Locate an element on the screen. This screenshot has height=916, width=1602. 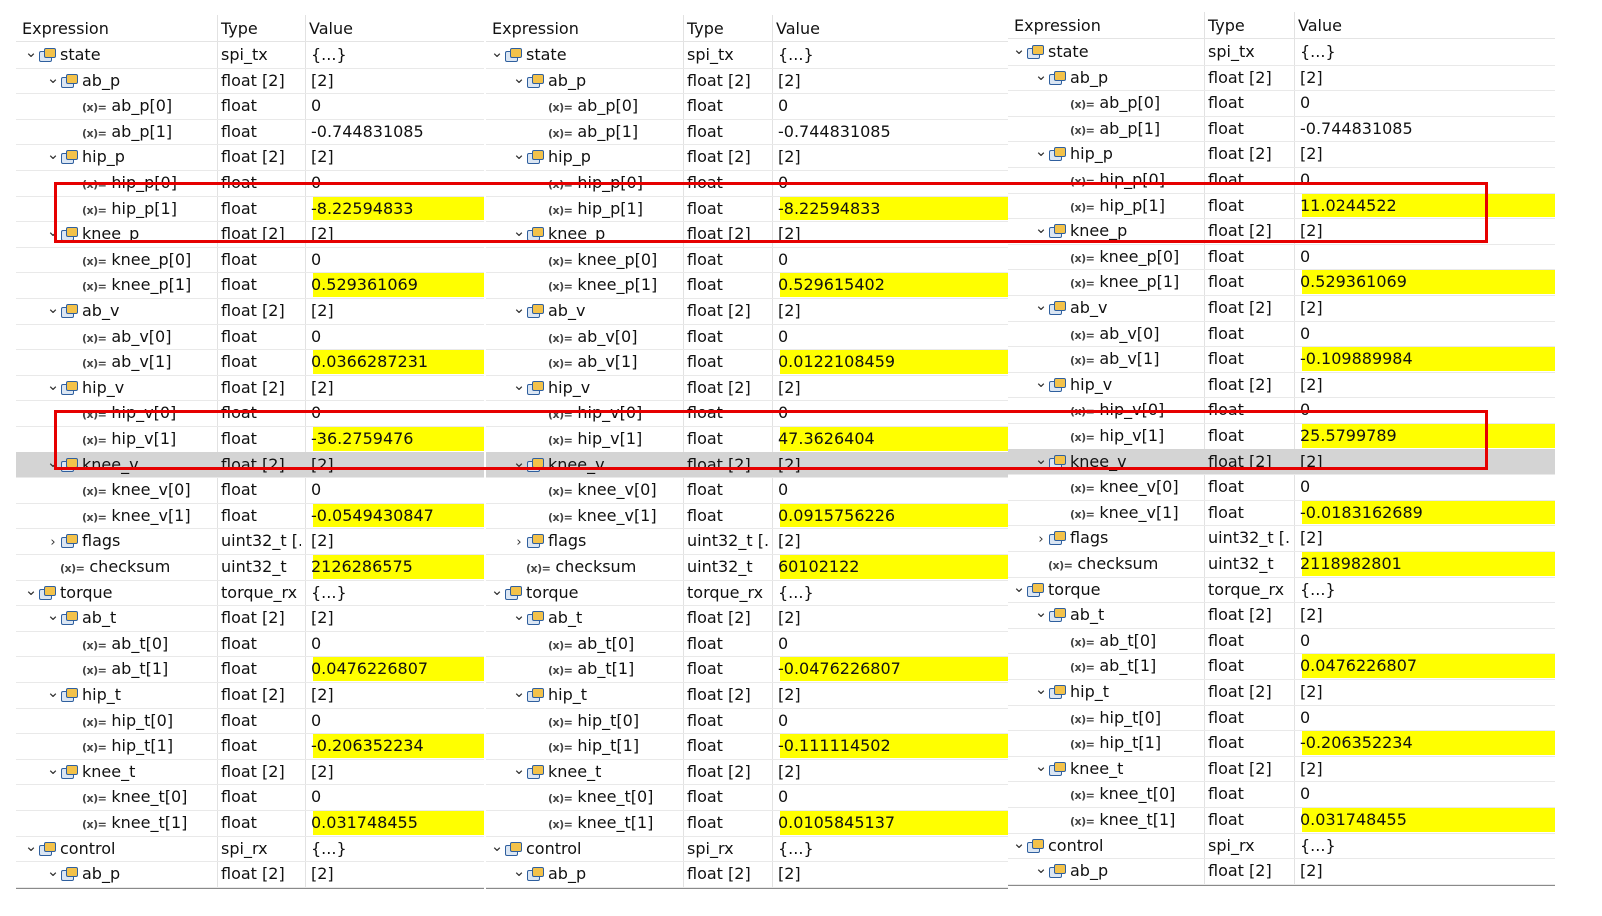
tree-row: (x)= ab_t[0] float 0 is located at coordinates (747, 644).